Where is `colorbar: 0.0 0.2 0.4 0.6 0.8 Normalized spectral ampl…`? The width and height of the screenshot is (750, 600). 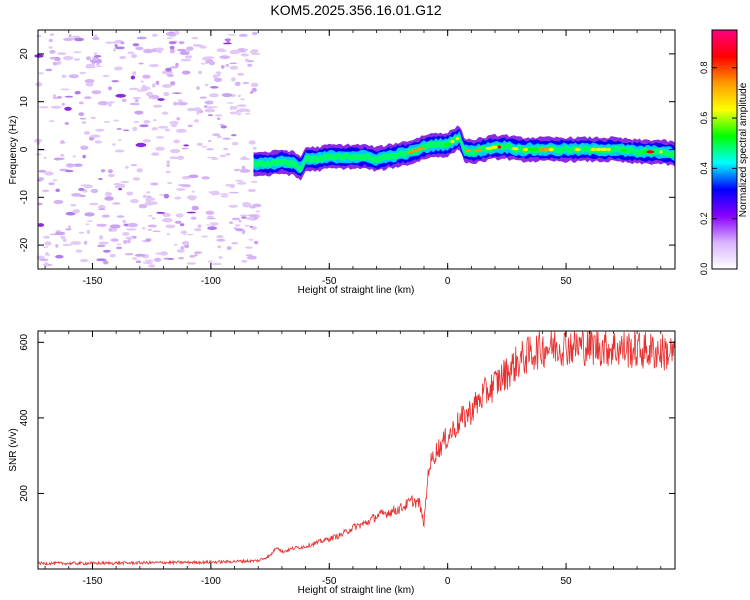 colorbar: 0.0 0.2 0.4 0.6 0.8 Normalized spectral ampl… is located at coordinates (724, 152).